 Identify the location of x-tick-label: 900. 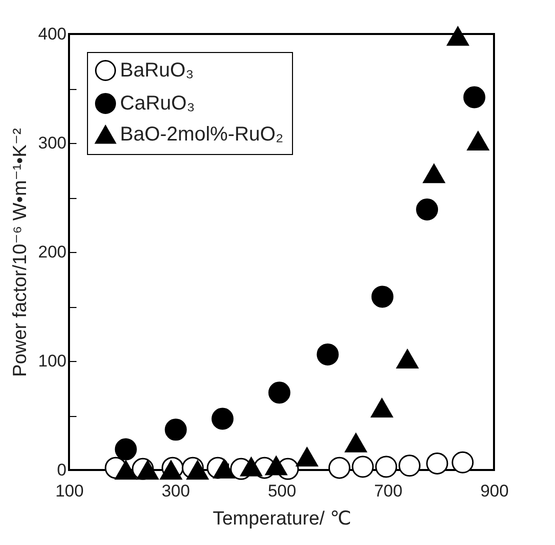
(494, 491).